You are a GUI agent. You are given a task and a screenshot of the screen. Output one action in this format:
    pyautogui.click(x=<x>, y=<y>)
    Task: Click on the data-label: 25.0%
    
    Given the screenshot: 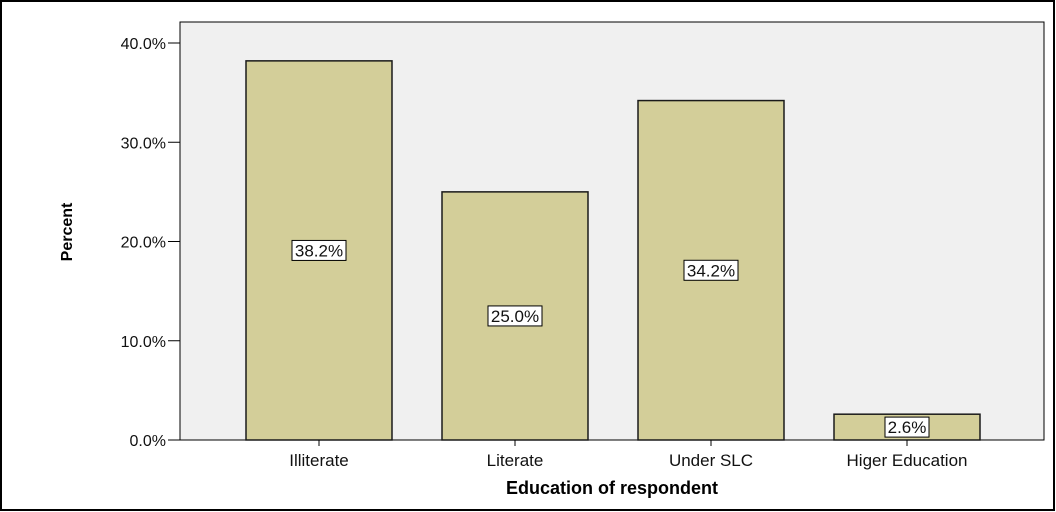 What is the action you would take?
    pyautogui.click(x=515, y=316)
    